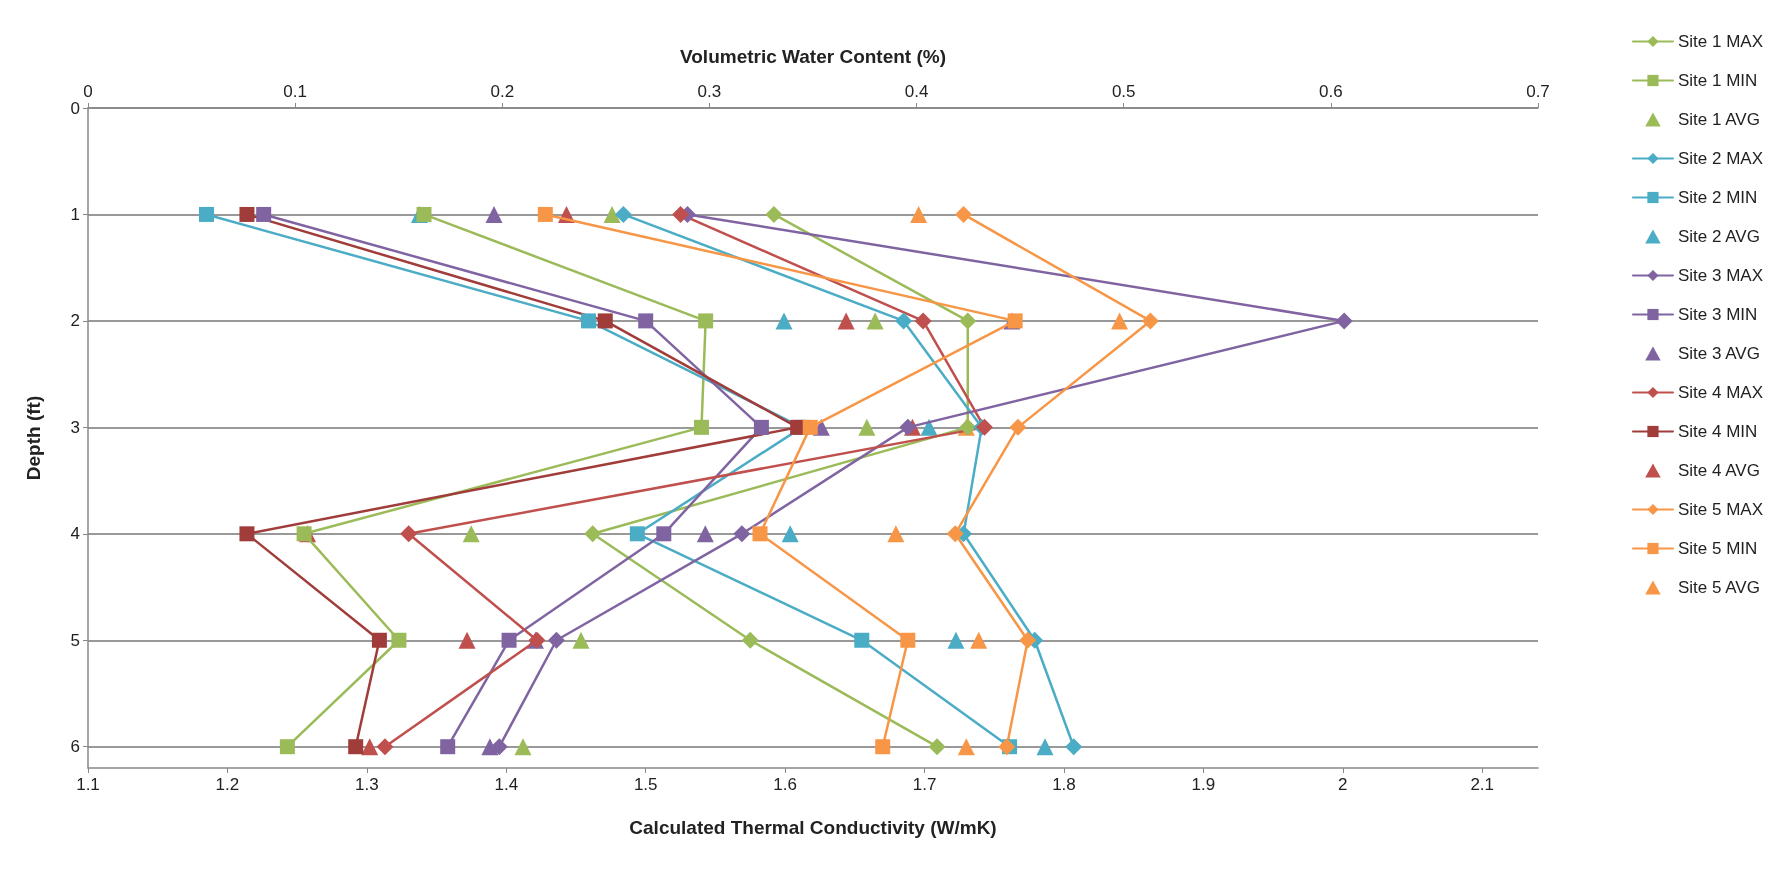 This screenshot has width=1786, height=888. I want to click on y-tick-label: 3, so click(75, 427).